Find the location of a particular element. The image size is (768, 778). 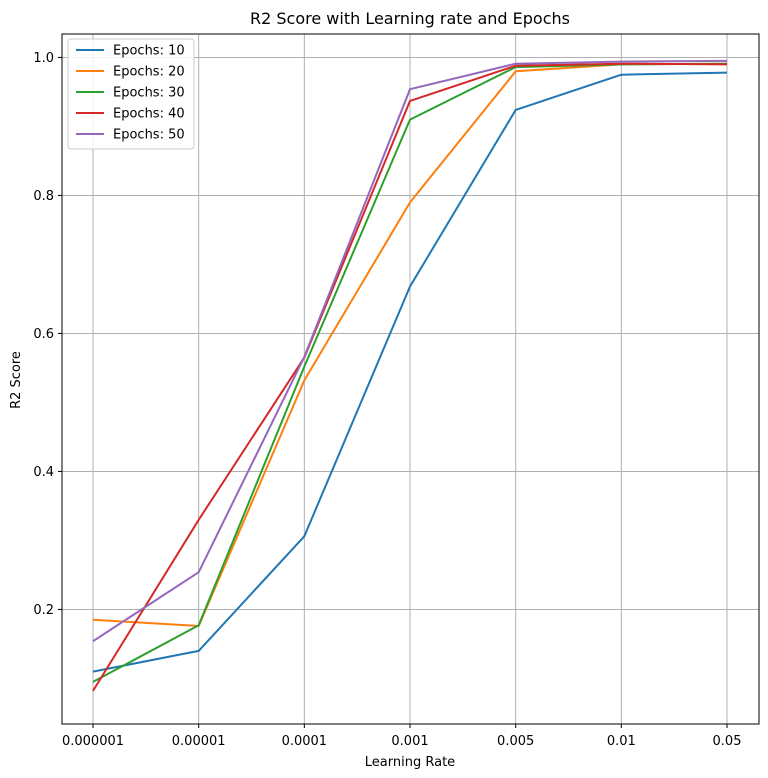

y-tick-label: 0.8 is located at coordinates (43, 196).